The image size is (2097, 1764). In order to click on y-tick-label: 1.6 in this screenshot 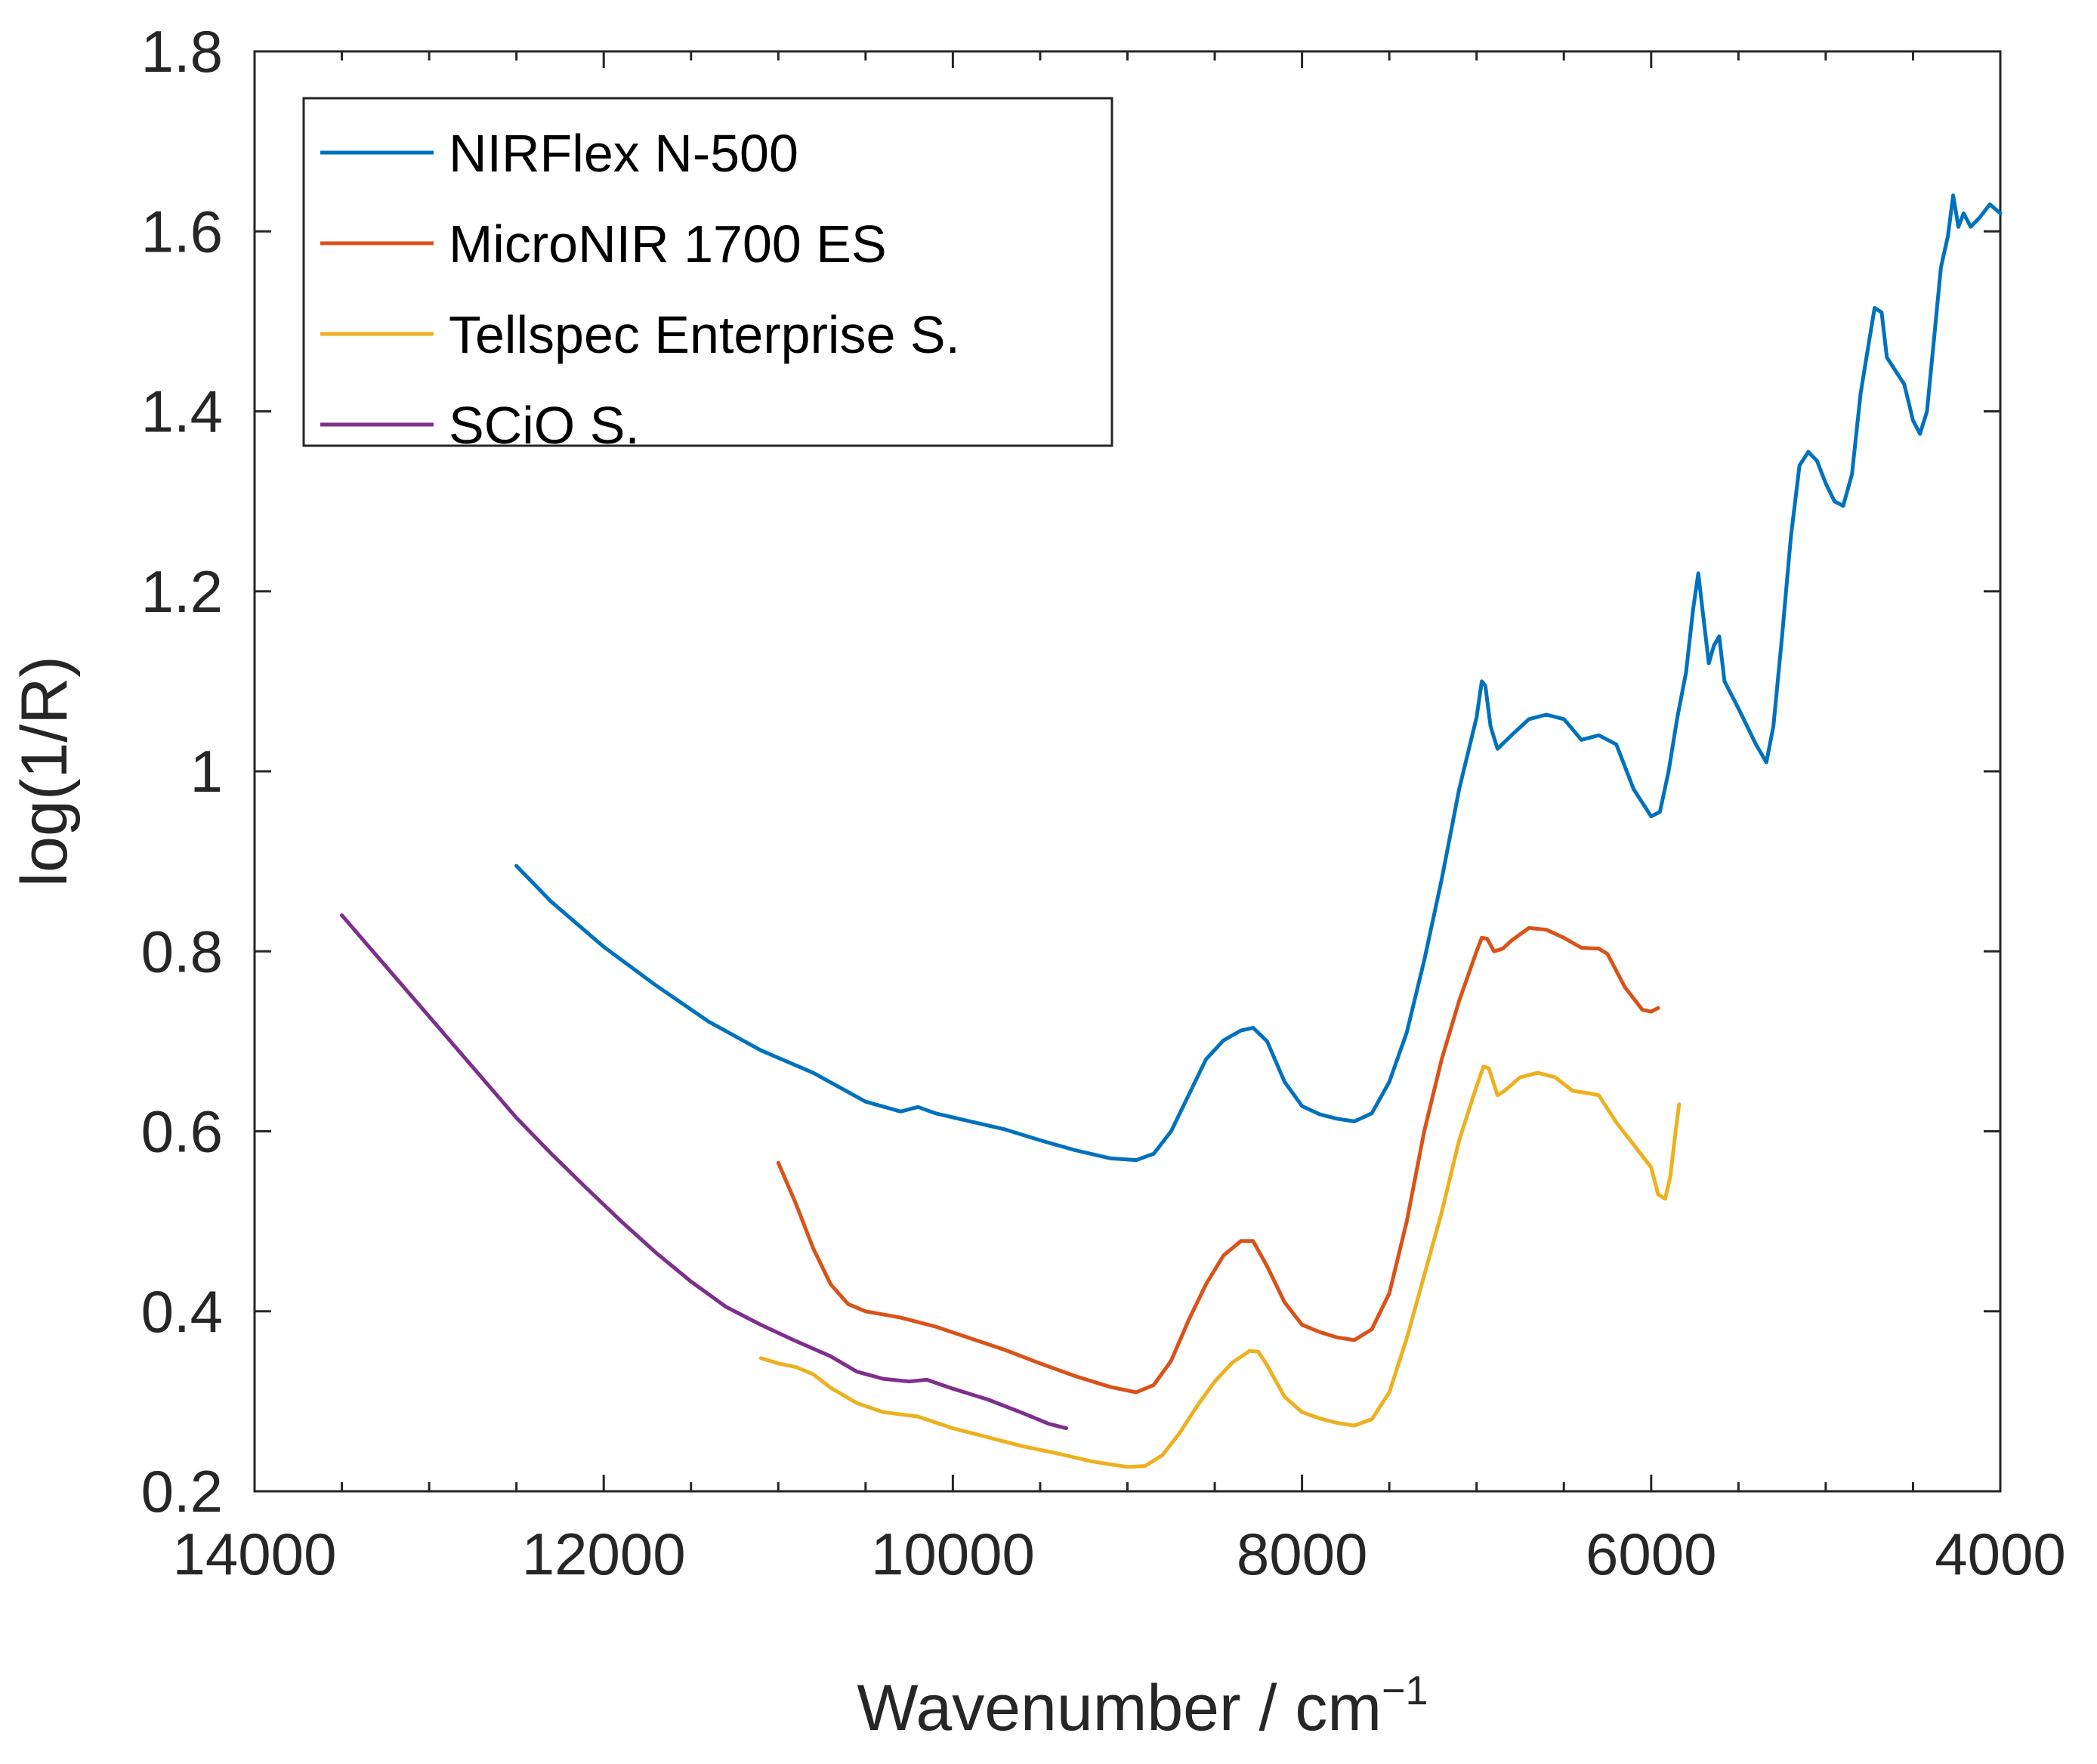, I will do `click(182, 231)`.